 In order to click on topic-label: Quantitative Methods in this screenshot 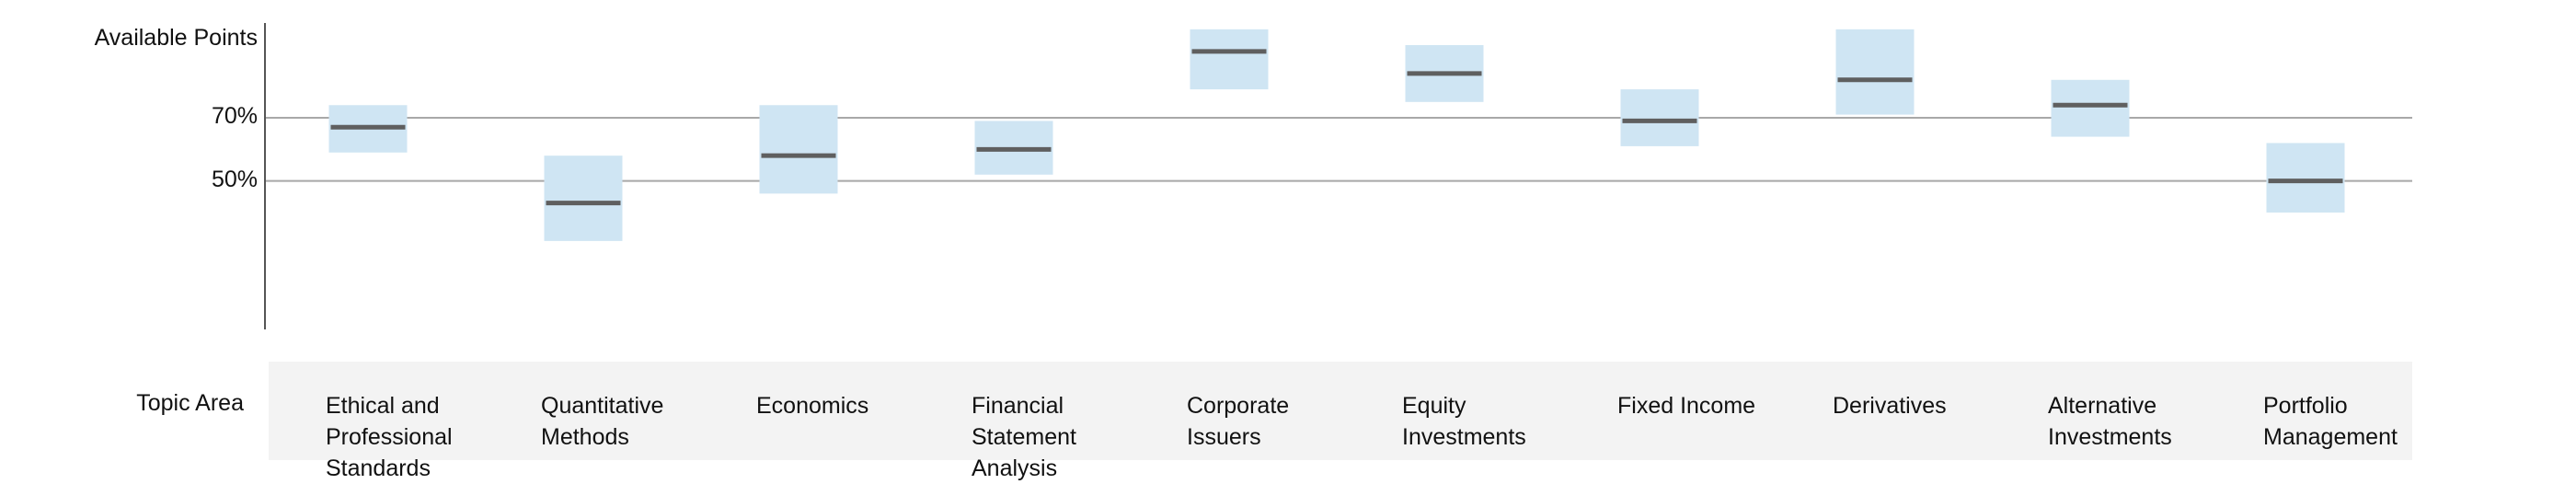, I will do `click(602, 421)`.